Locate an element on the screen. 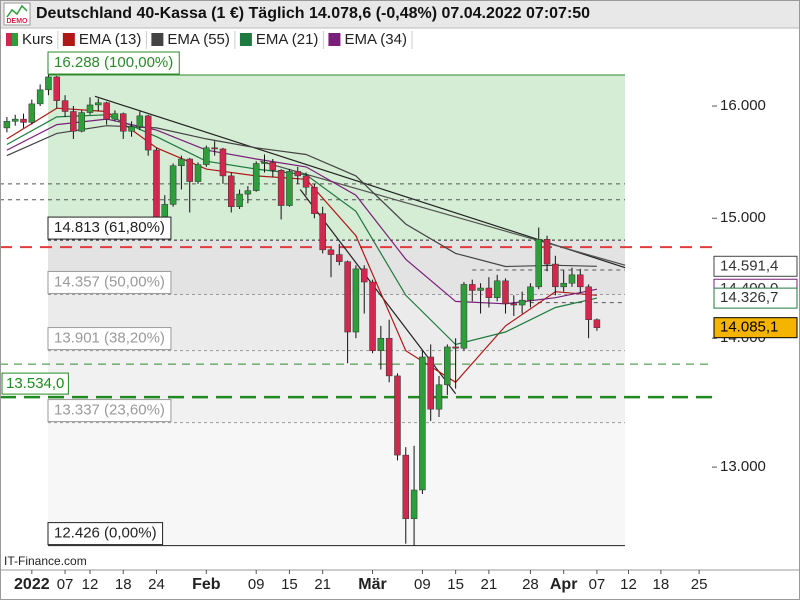 The image size is (800, 605). trendline is located at coordinates (443, 213).